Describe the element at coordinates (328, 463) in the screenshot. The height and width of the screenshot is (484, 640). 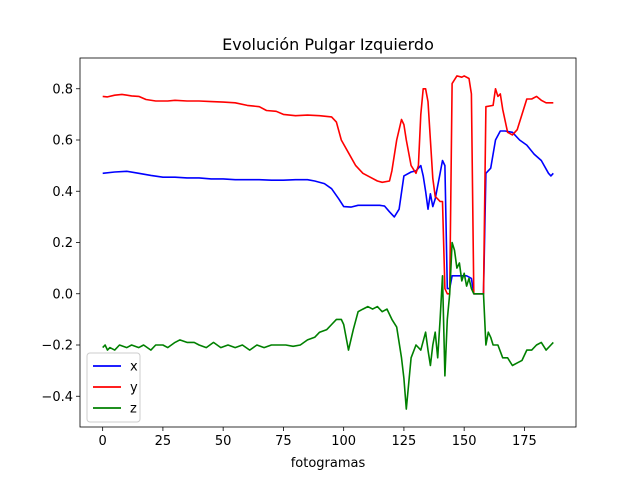
I see `x-axis-label: fotogramas` at that location.